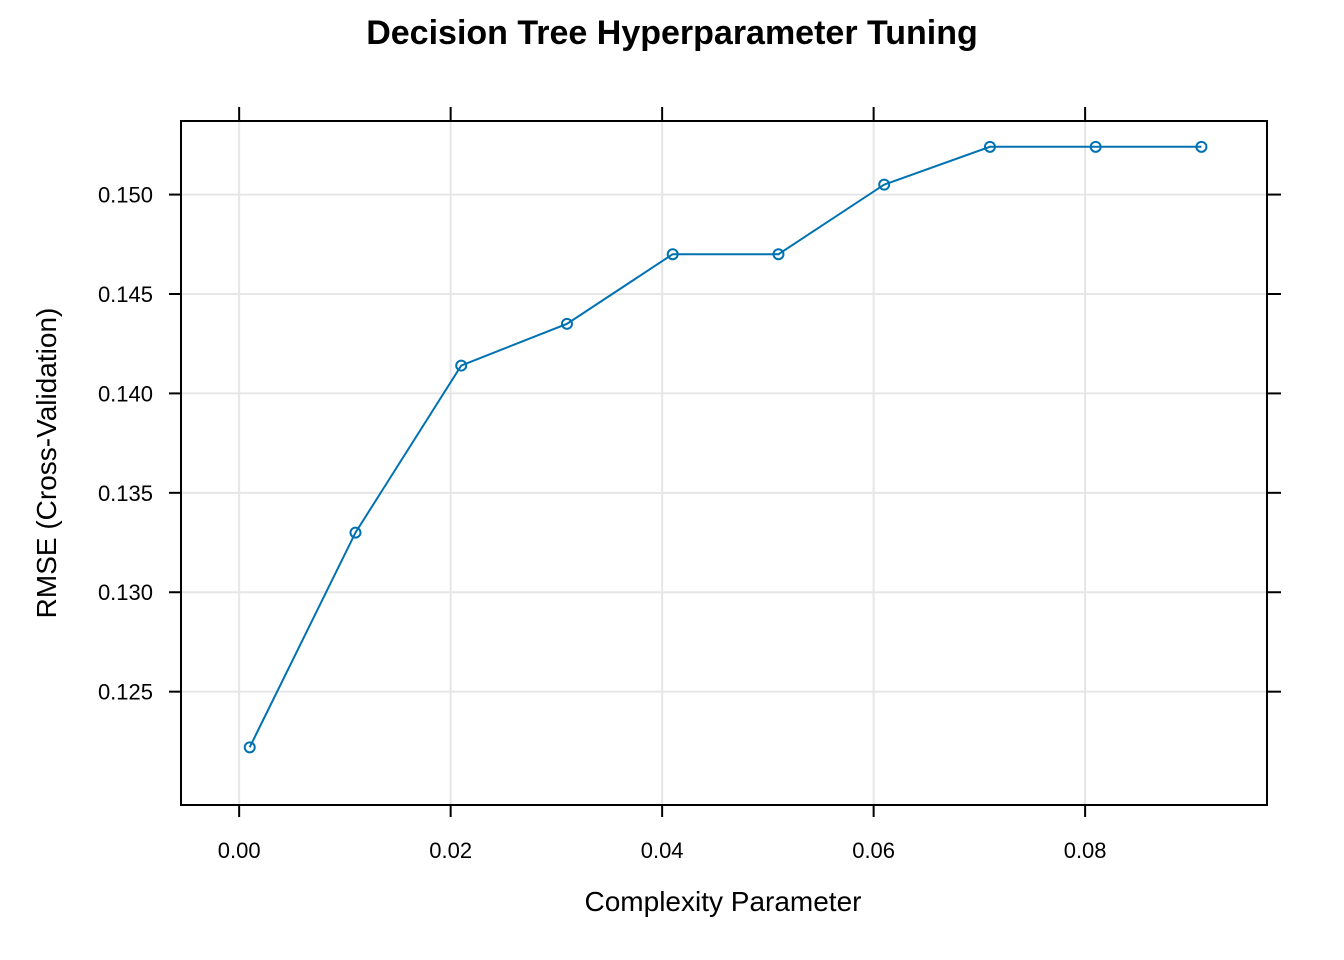  What do you see at coordinates (125, 294) in the screenshot?
I see `y-tick-label: 0.145` at bounding box center [125, 294].